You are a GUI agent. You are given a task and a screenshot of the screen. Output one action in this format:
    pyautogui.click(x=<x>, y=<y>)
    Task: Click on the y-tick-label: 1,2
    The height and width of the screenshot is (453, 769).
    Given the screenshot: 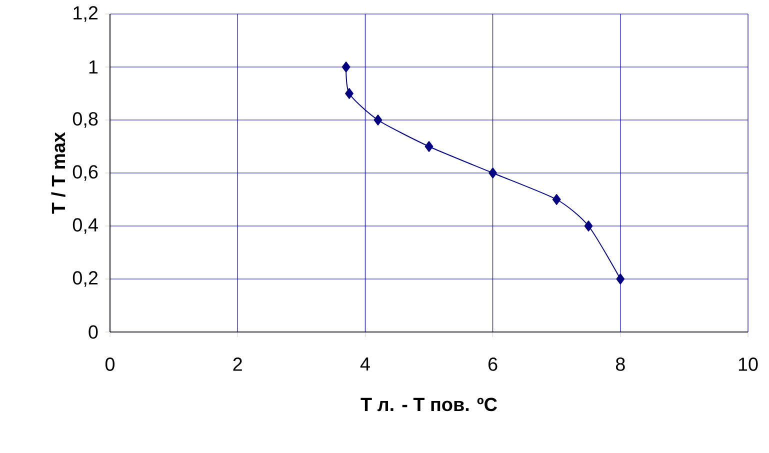 What is the action you would take?
    pyautogui.click(x=86, y=14)
    